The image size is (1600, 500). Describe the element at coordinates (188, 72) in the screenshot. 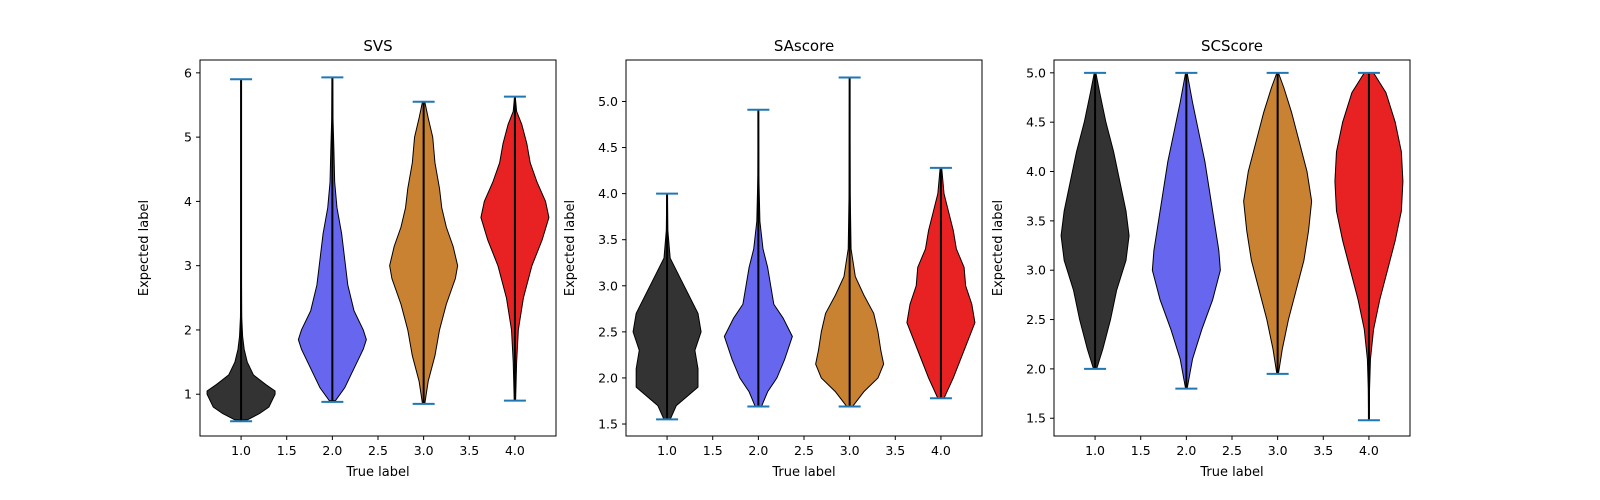

I see `y-tick-label: 6` at that location.